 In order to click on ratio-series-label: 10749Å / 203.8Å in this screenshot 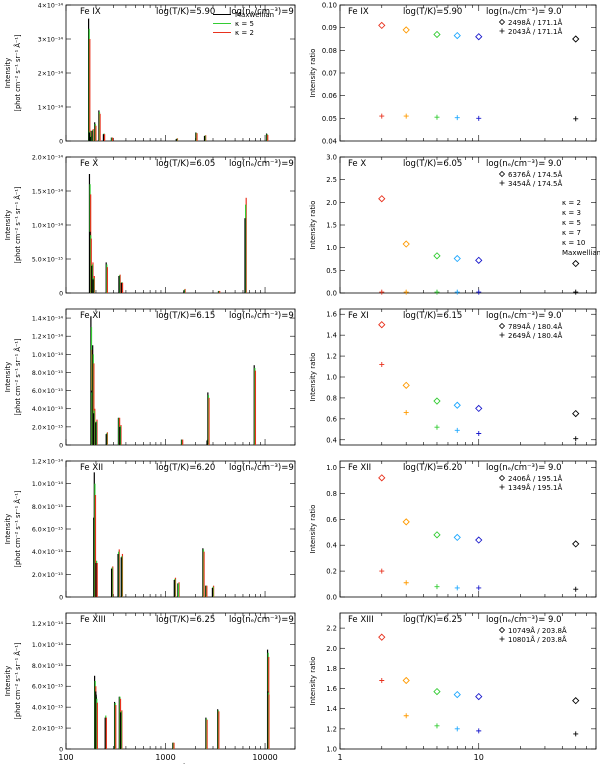, I will do `click(537, 630)`.